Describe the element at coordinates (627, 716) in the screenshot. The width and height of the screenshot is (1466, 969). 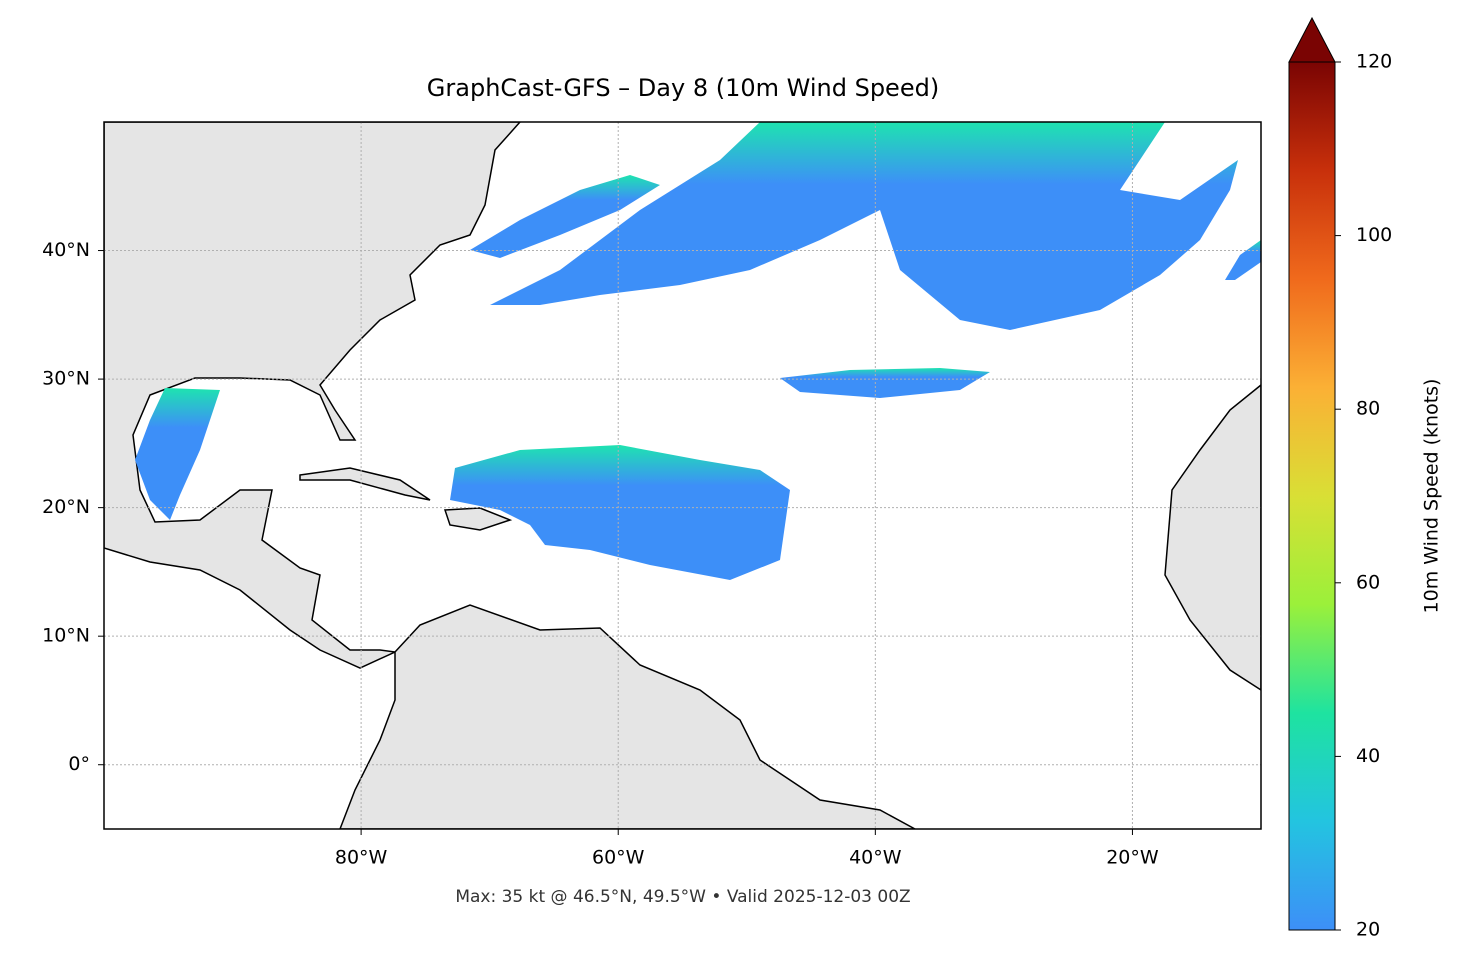
I see `south-america` at that location.